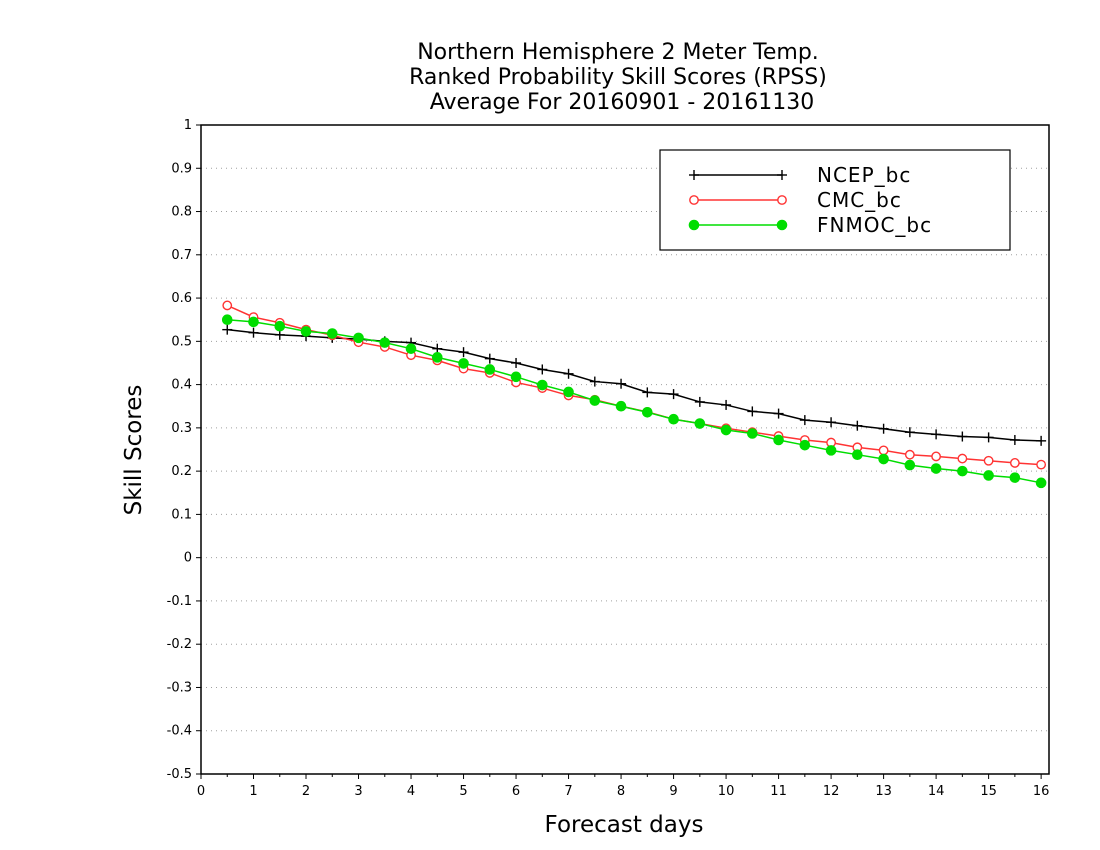 This screenshot has height=850, width=1100. Describe the element at coordinates (134, 450) in the screenshot. I see `y-axis-label: Skill Scores` at that location.